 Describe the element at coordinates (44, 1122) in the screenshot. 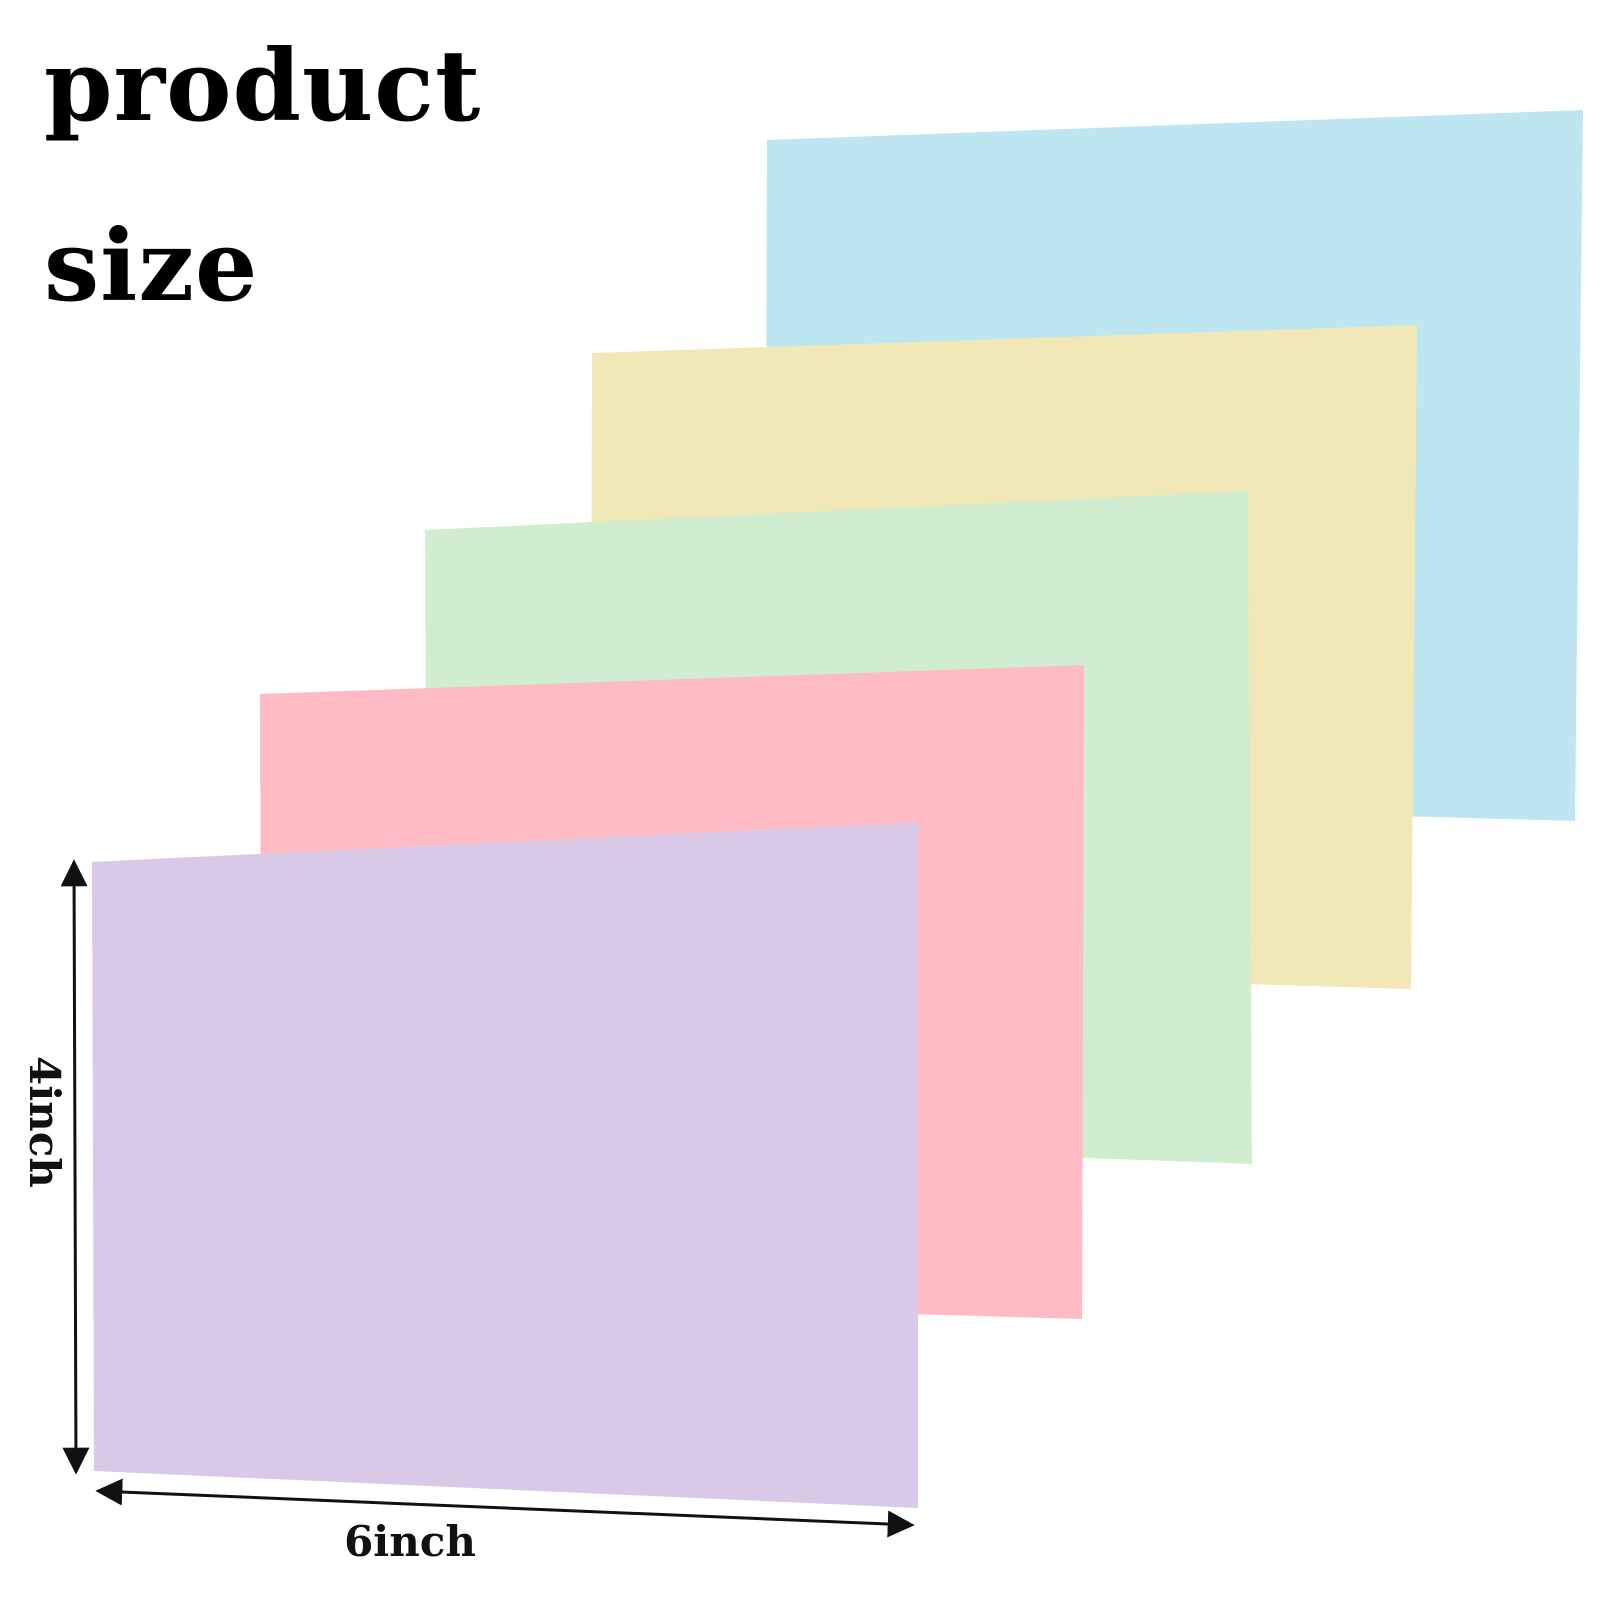

I see `height-dimension-label: 4inch` at that location.